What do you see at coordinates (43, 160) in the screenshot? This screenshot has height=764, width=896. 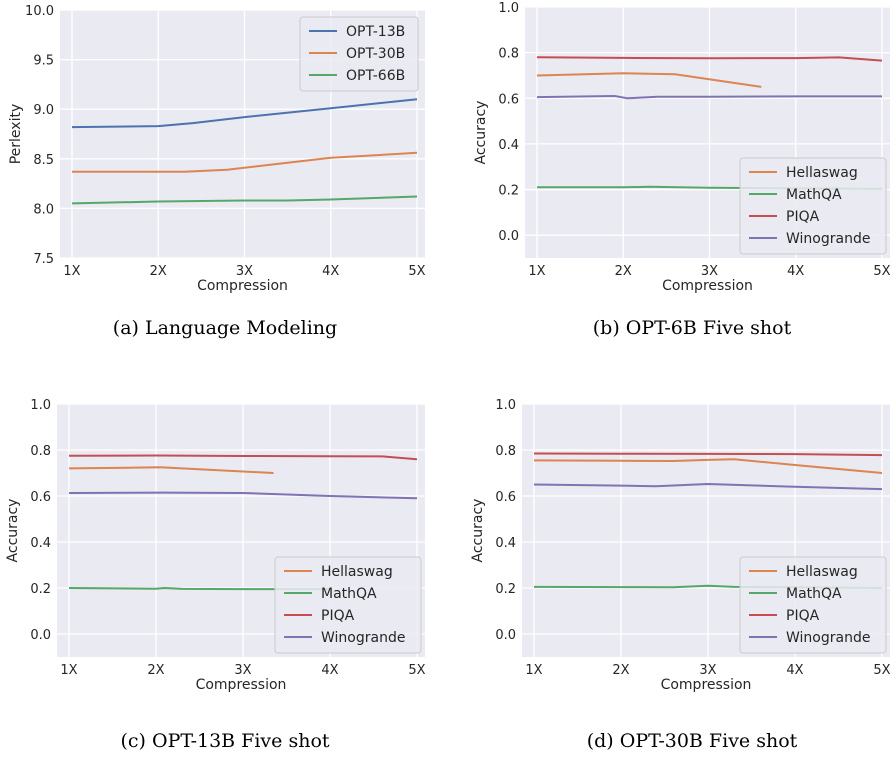 I see `y-tick-label: 8.5` at bounding box center [43, 160].